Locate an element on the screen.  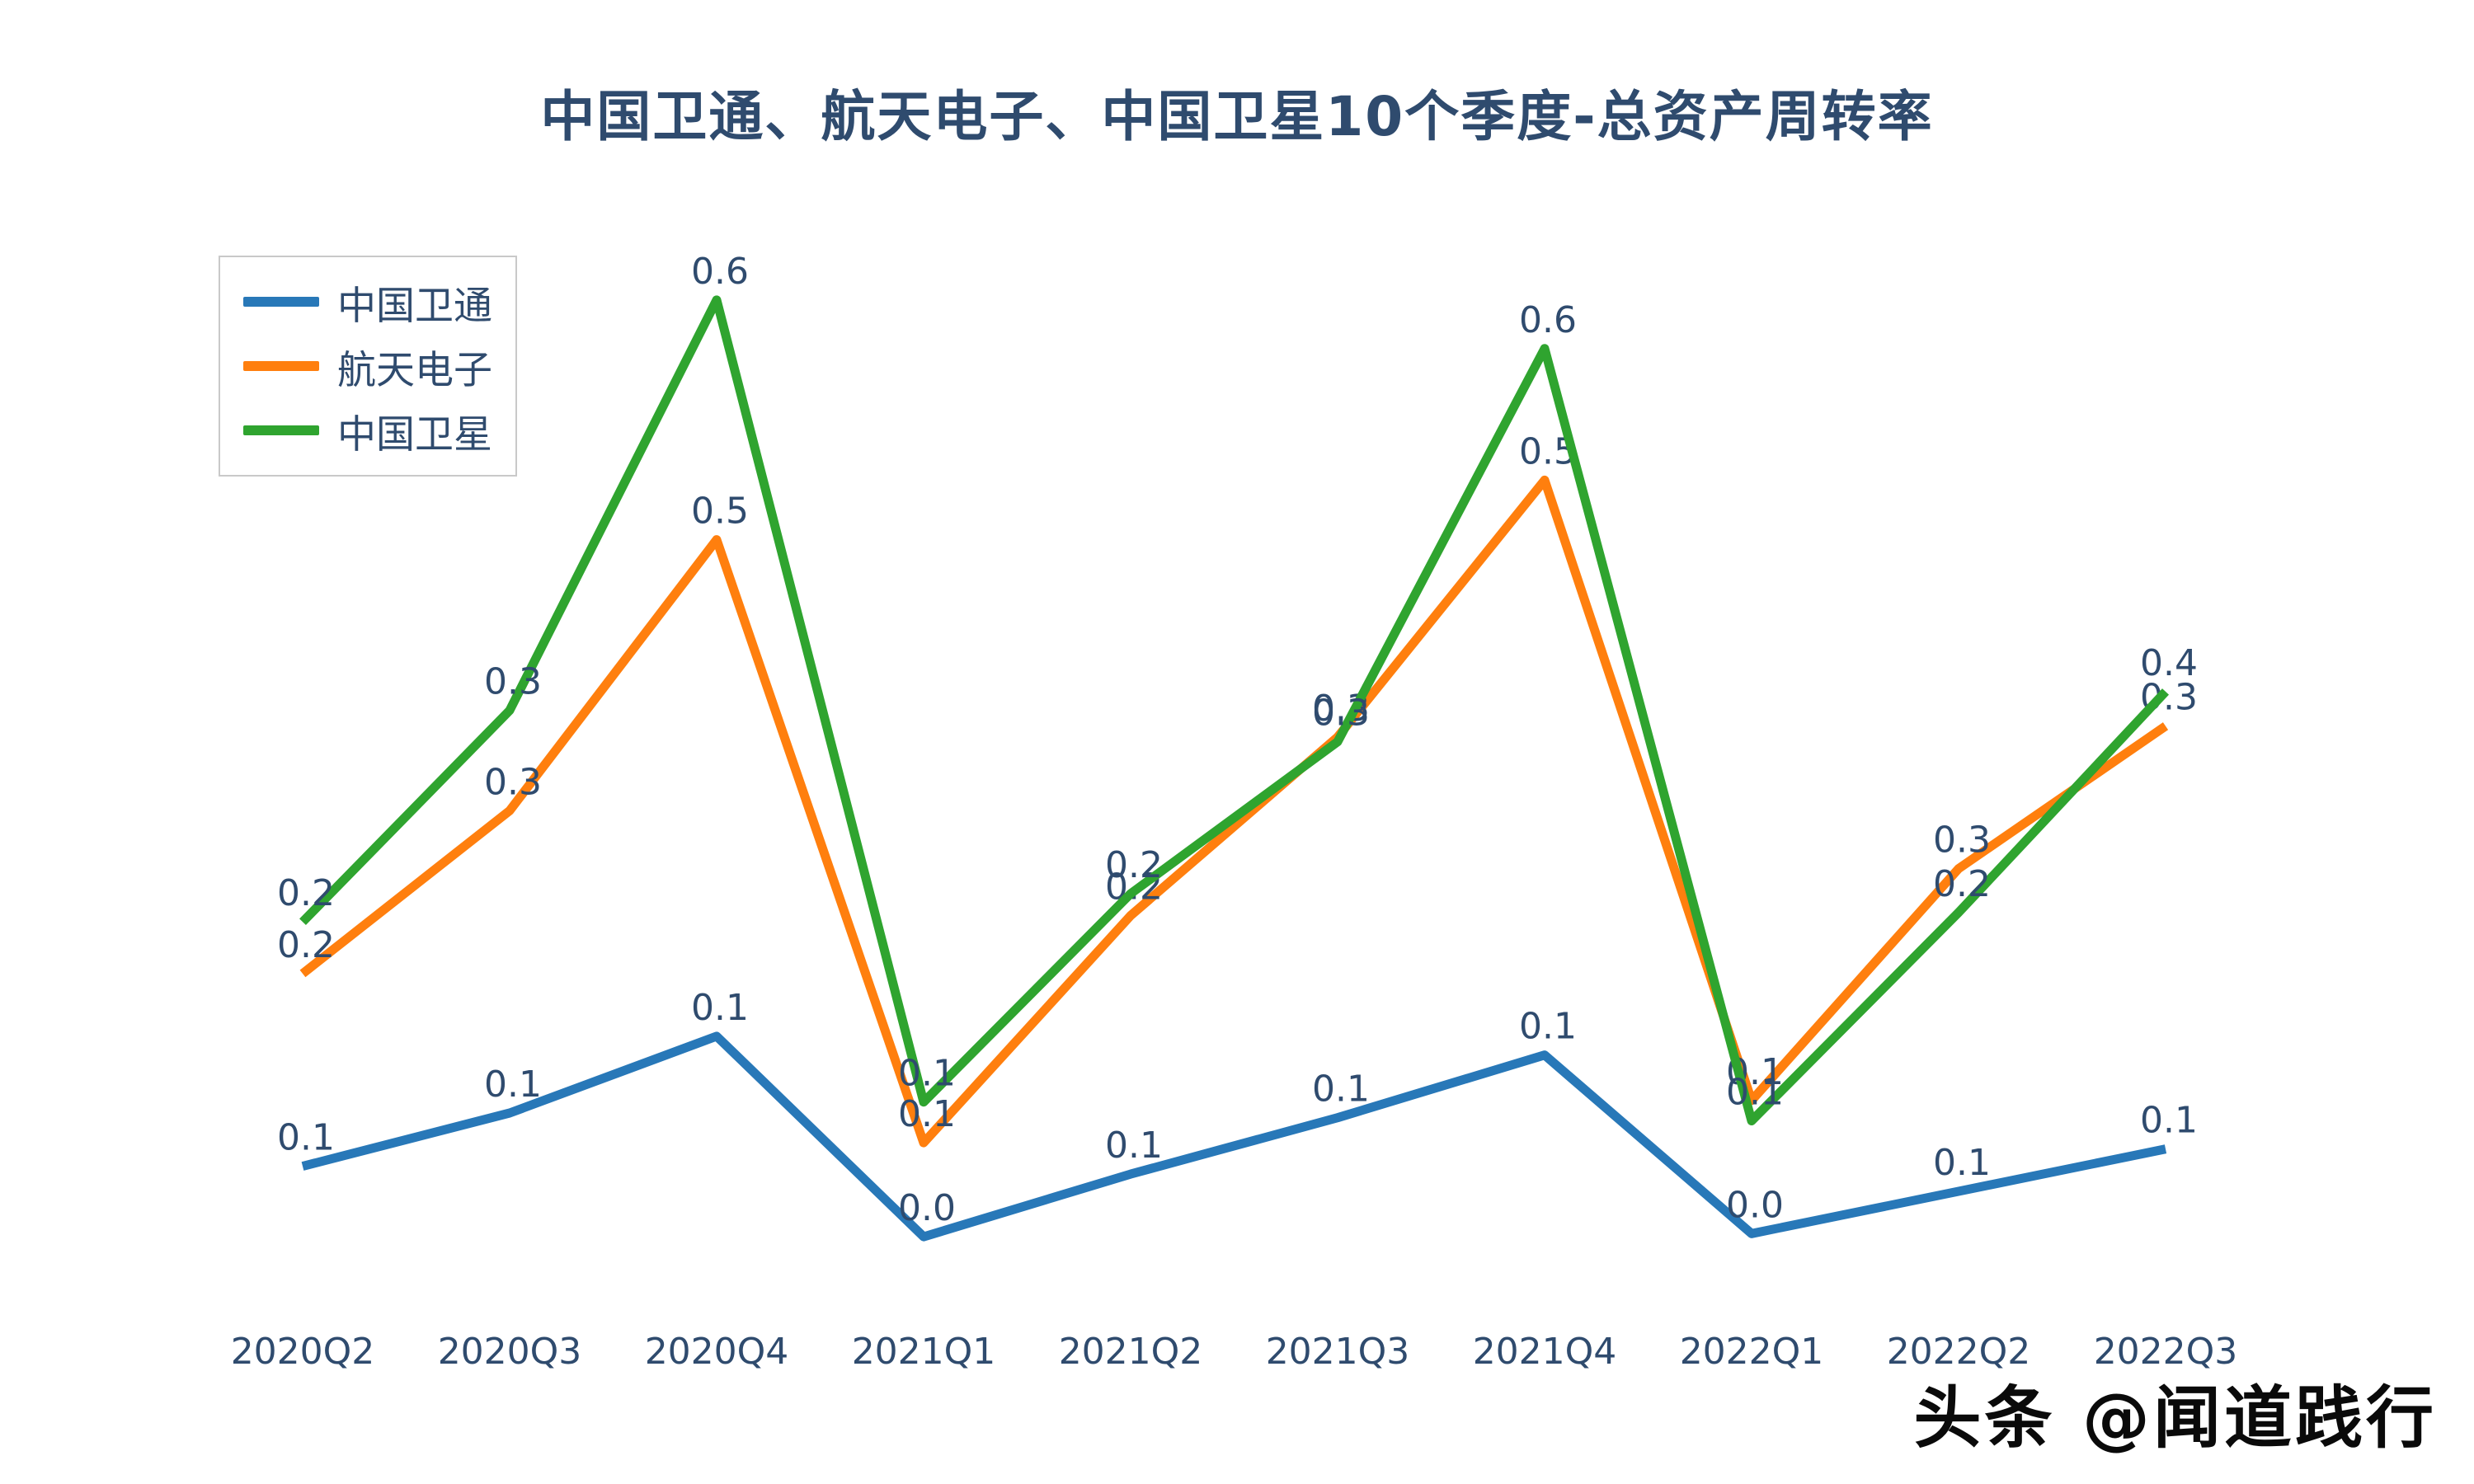
legend-item-zhongguoweixing: 中国卫星 is located at coordinates (367, 431).